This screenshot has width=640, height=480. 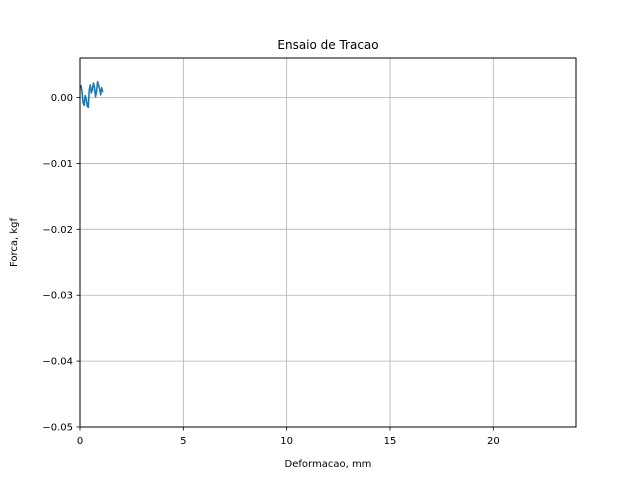 What do you see at coordinates (62, 98) in the screenshot?
I see `y-tick-label: 0.00` at bounding box center [62, 98].